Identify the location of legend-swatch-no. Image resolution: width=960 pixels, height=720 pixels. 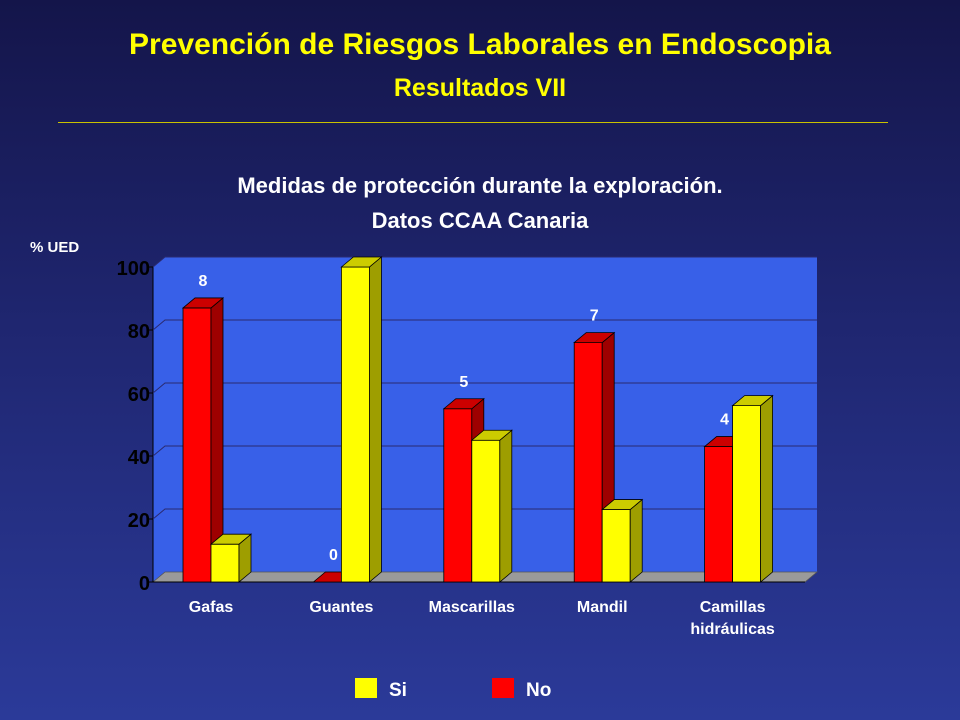
(503, 688).